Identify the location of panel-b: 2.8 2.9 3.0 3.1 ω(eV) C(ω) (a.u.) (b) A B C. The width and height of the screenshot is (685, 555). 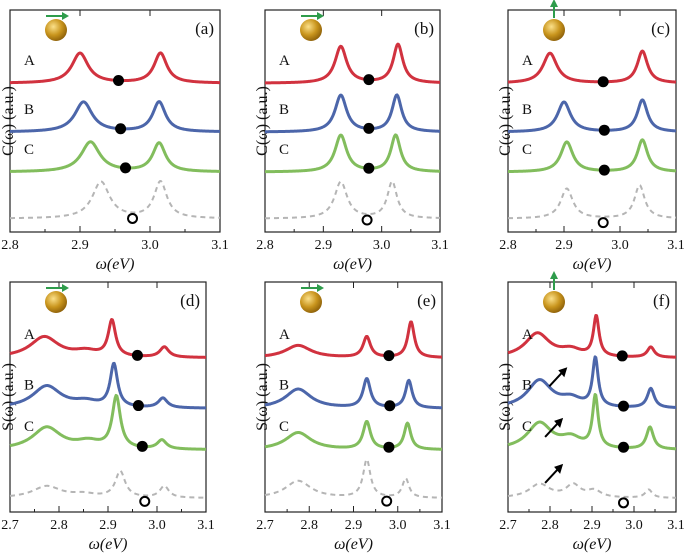
(351, 141).